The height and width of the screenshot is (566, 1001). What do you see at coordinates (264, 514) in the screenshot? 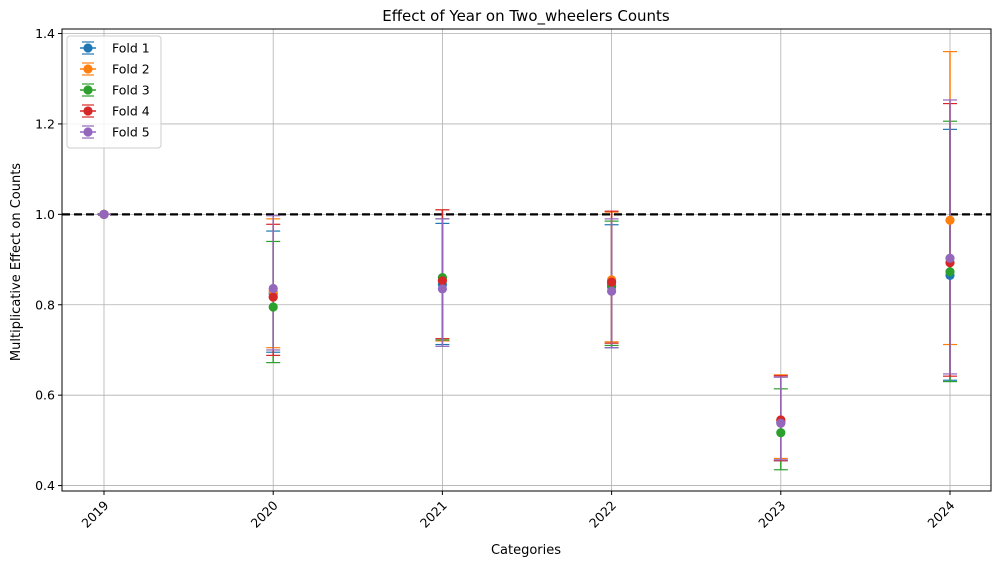
I see `x-tick-label: 2020` at bounding box center [264, 514].